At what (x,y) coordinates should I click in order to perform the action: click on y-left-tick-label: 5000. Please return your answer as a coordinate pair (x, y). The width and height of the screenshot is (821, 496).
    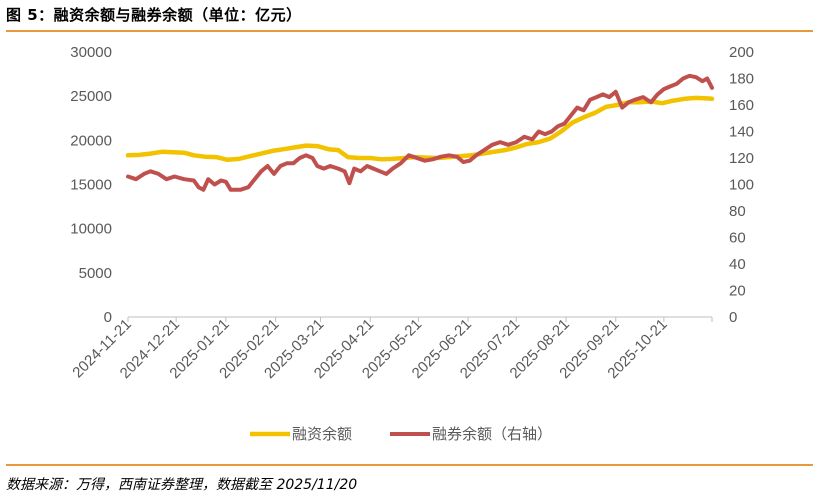
    Looking at the image, I should click on (95, 273).